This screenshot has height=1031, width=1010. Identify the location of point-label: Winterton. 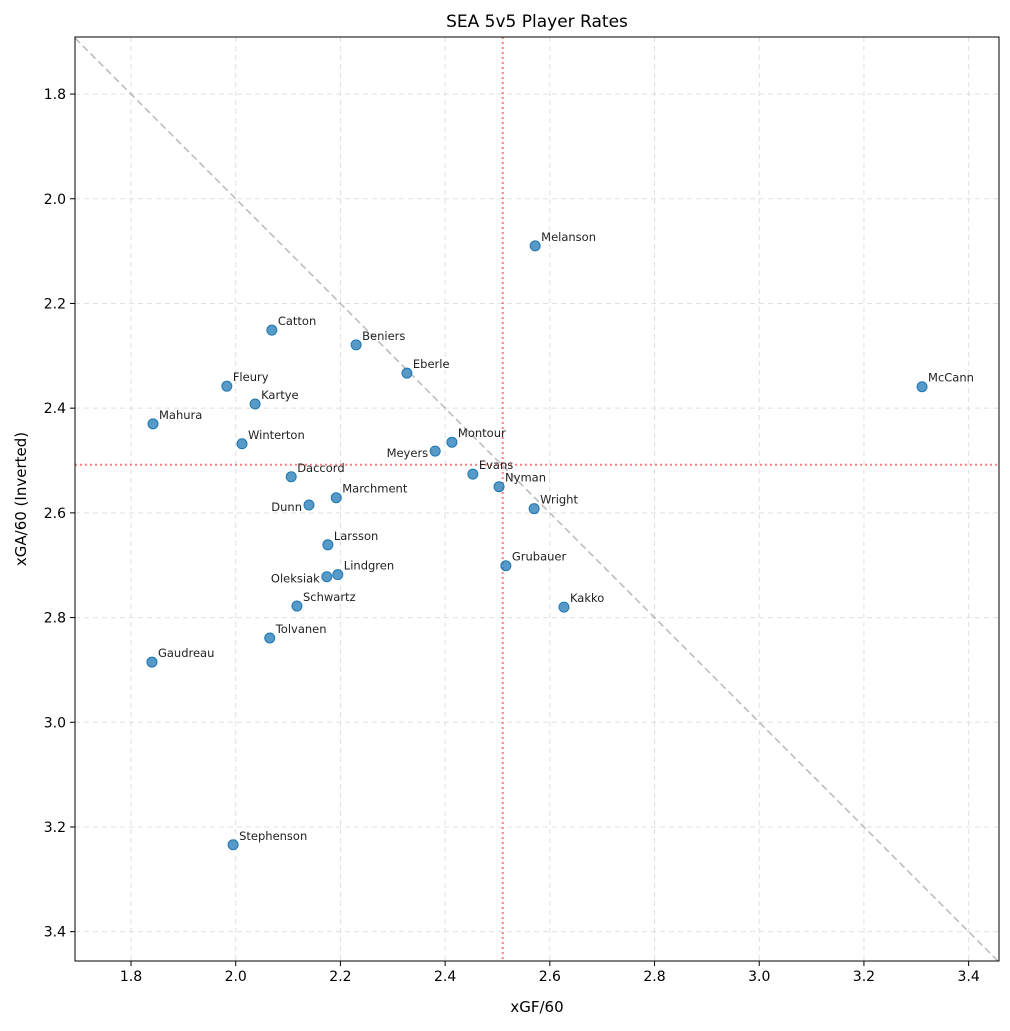
(276, 435).